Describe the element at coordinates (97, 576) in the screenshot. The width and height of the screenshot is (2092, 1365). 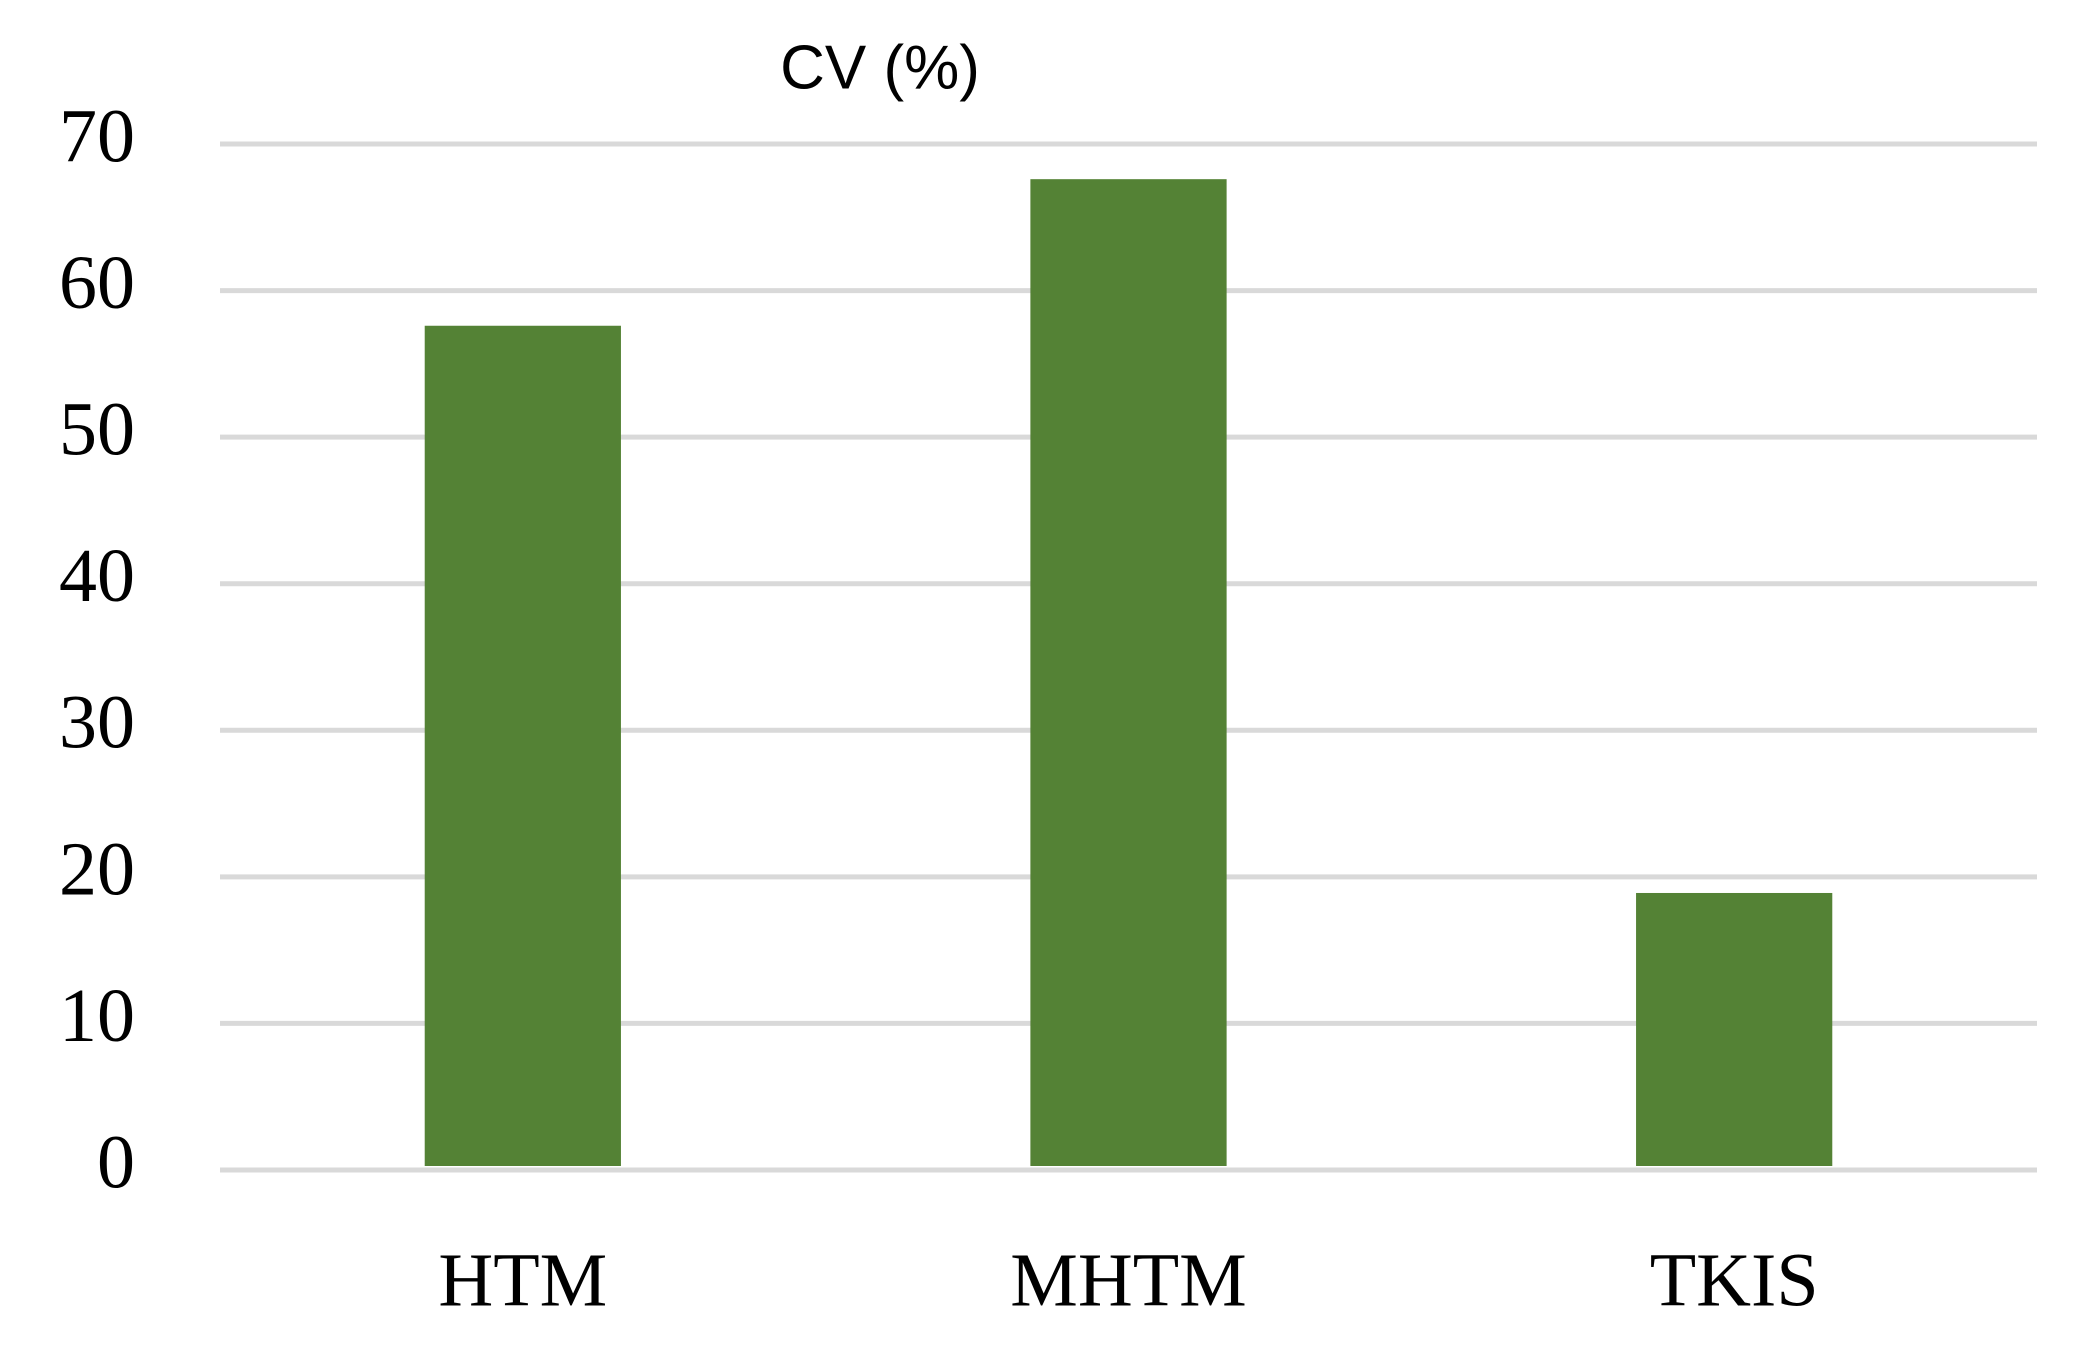
I see `y-tick-label: 40` at that location.